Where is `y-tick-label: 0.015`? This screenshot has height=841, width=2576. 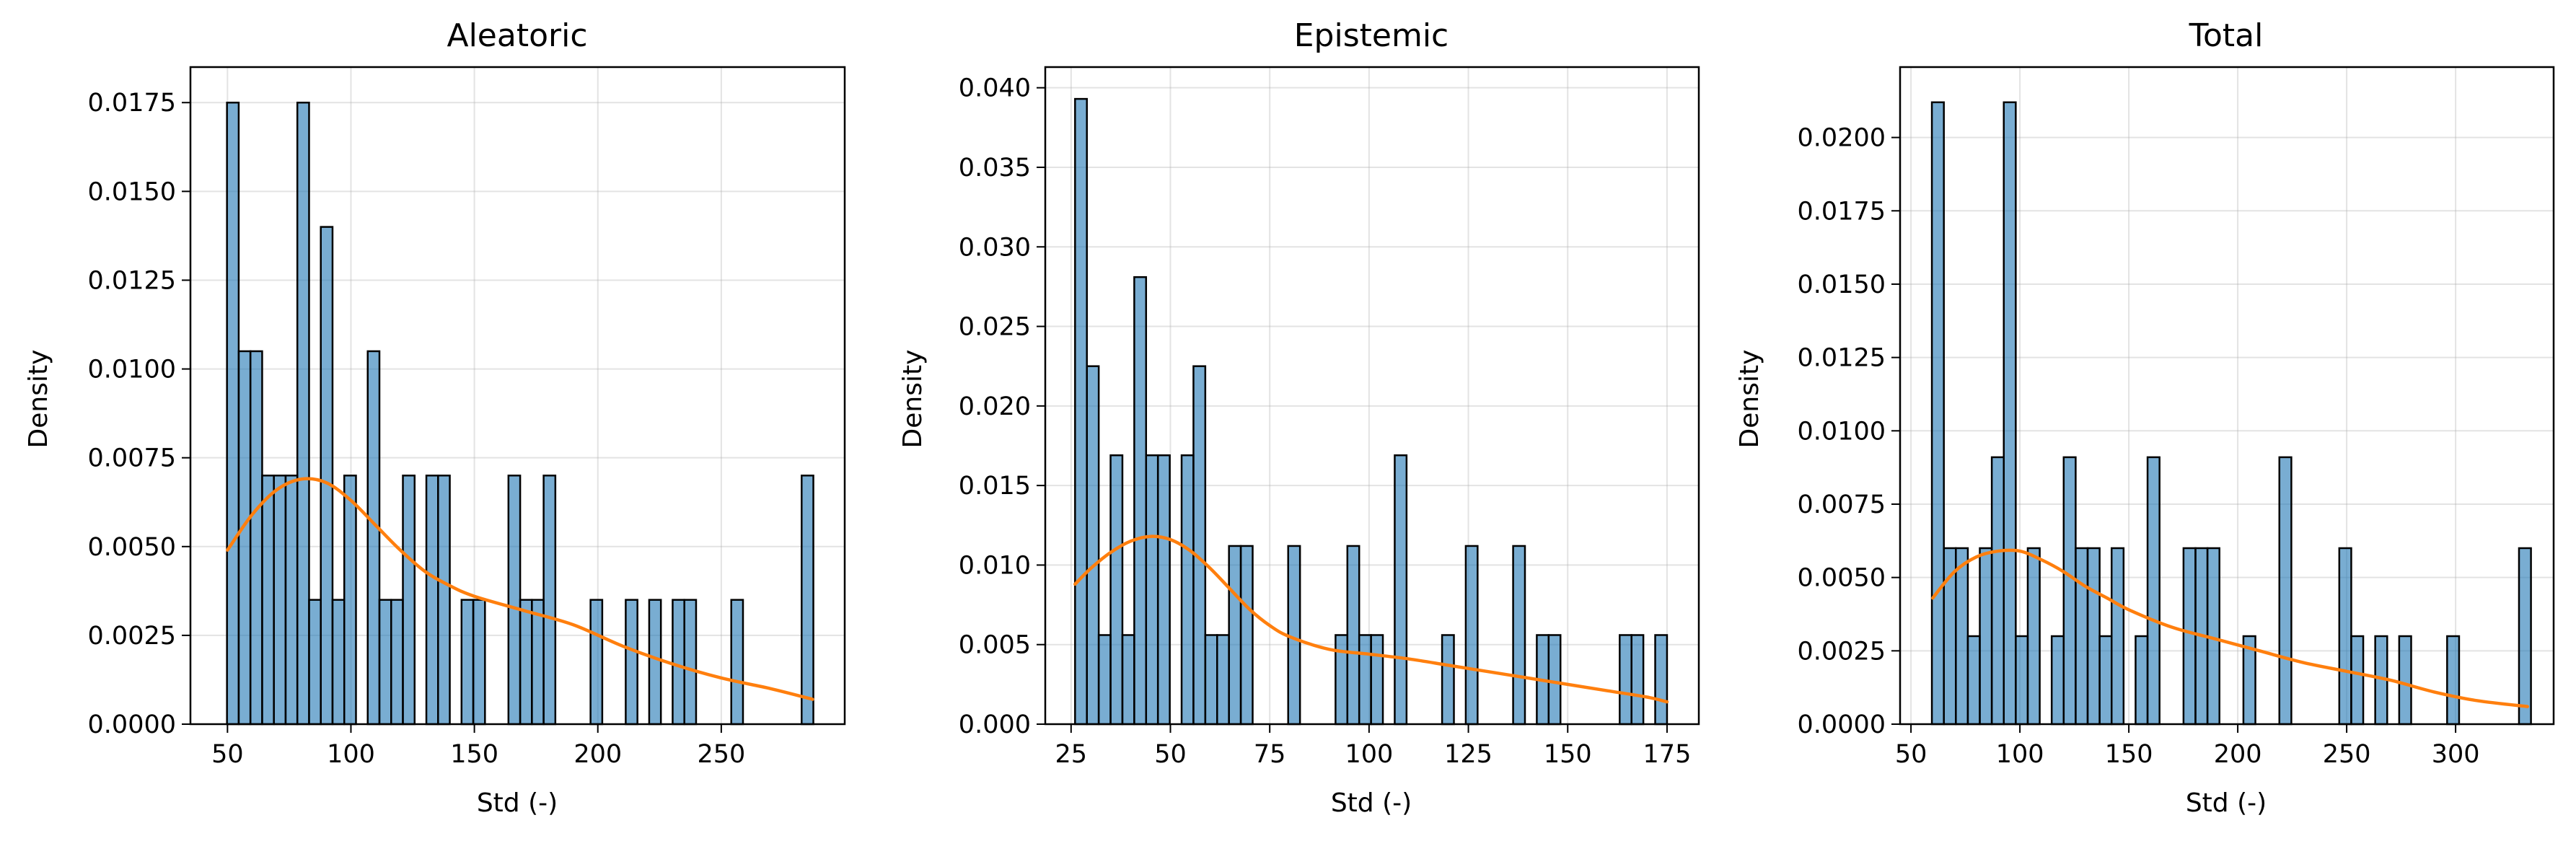
y-tick-label: 0.015 is located at coordinates (995, 486).